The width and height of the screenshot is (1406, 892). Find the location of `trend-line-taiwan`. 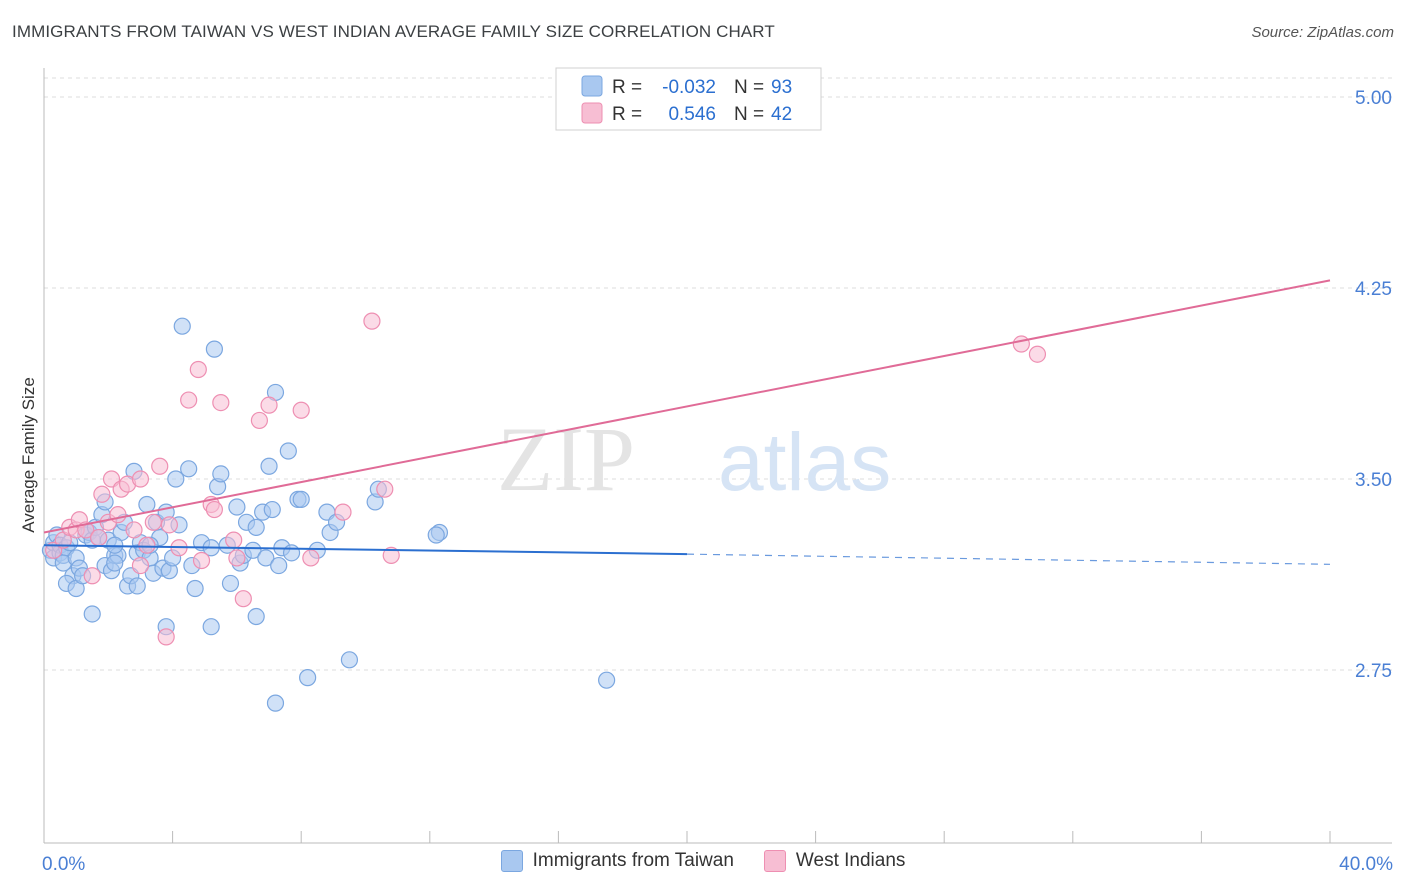

trend-line-taiwan is located at coordinates (365, 550).